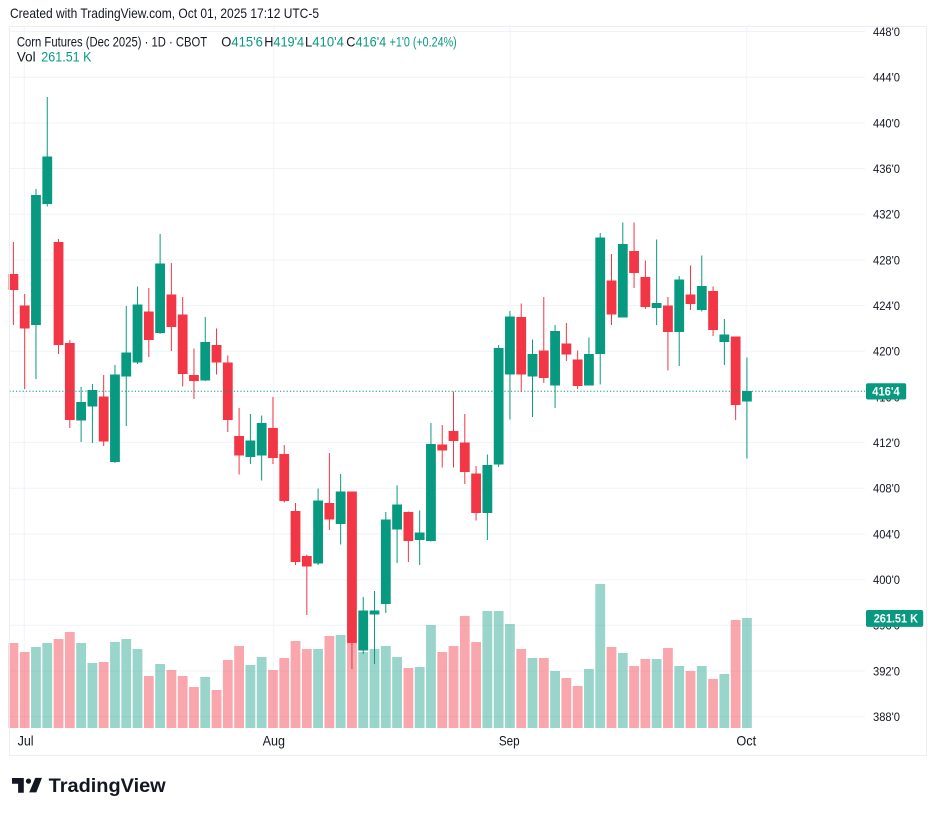  What do you see at coordinates (112, 42) in the screenshot?
I see `svg-text:Corn Futures (Dec 2025) · 1D ·: Corn Futures (Dec 2025) · 1D · CBOT` at bounding box center [112, 42].